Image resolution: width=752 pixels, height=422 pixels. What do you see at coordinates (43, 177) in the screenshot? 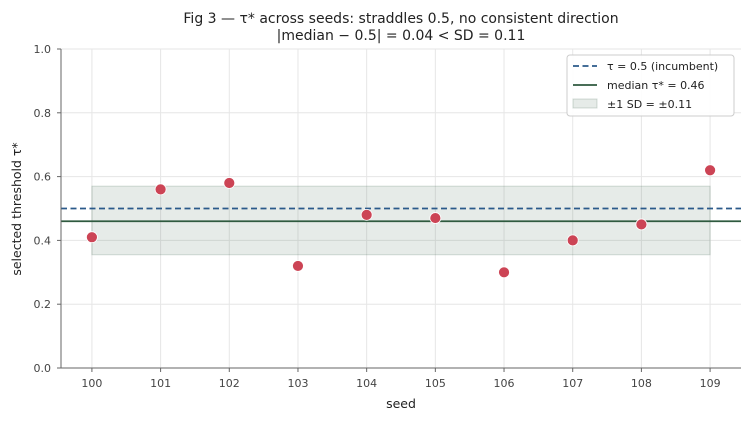
I see `y-tick-label-0.6: 0.6` at bounding box center [43, 177].